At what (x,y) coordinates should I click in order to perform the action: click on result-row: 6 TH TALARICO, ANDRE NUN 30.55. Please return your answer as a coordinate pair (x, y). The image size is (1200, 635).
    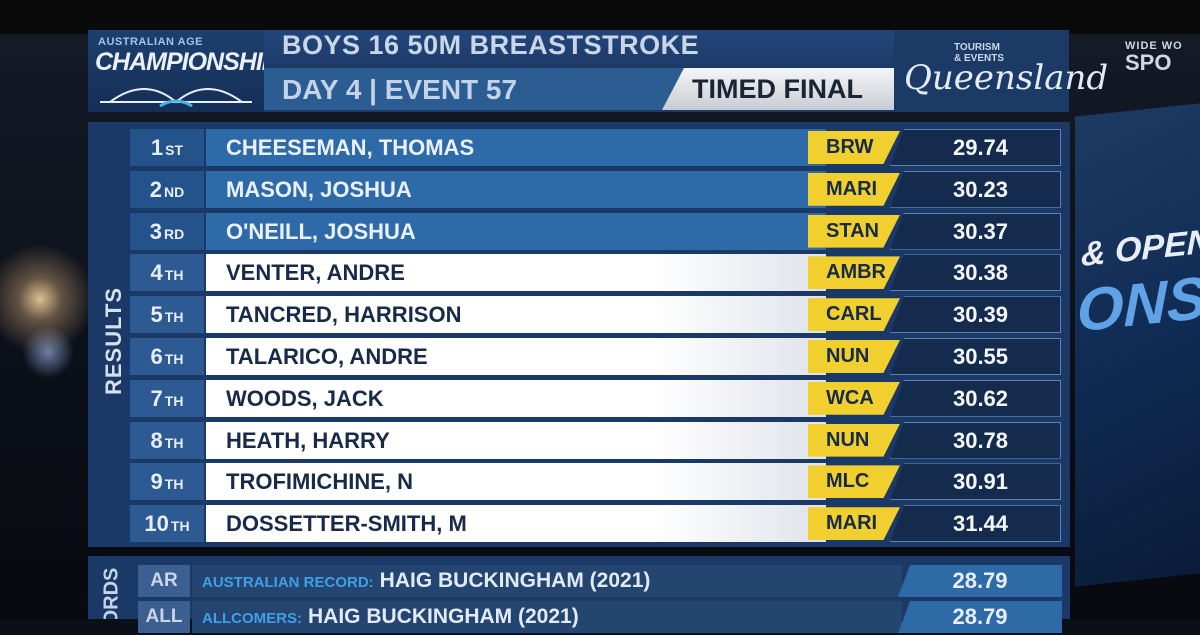
    Looking at the image, I should click on (595, 356).